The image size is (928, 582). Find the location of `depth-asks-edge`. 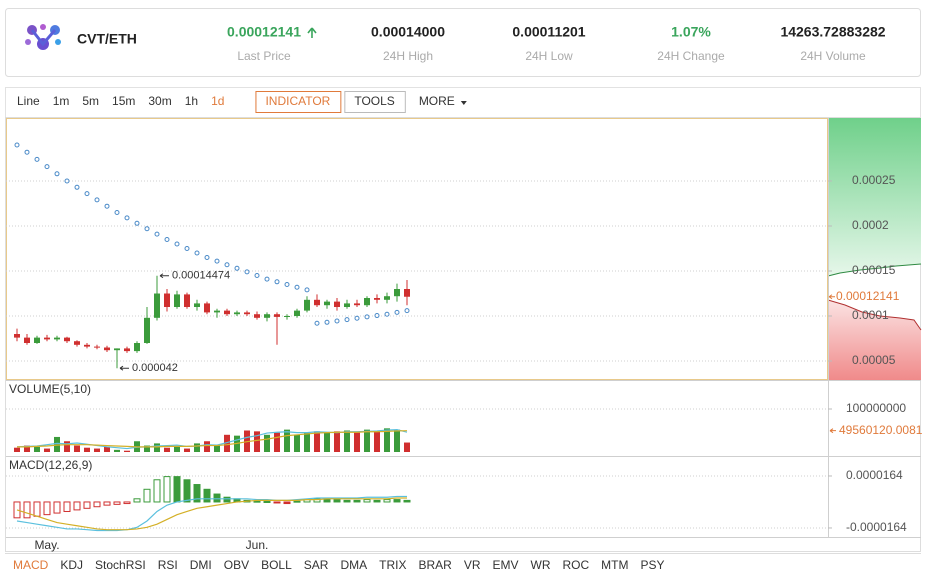

depth-asks-edge is located at coordinates (874, 315).